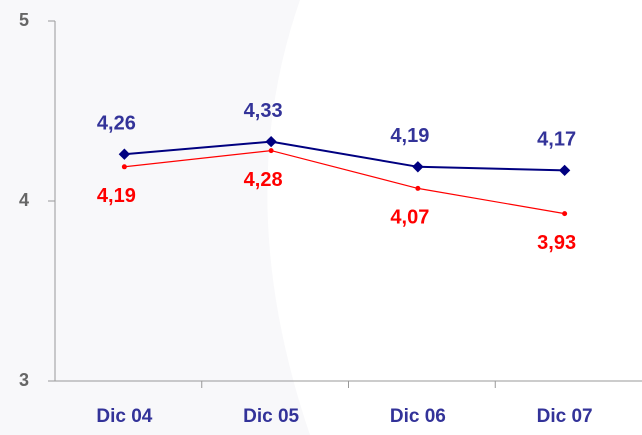 Image resolution: width=642 pixels, height=435 pixels. What do you see at coordinates (565, 416) in the screenshot?
I see `x-tick-label: Dic 07` at bounding box center [565, 416].